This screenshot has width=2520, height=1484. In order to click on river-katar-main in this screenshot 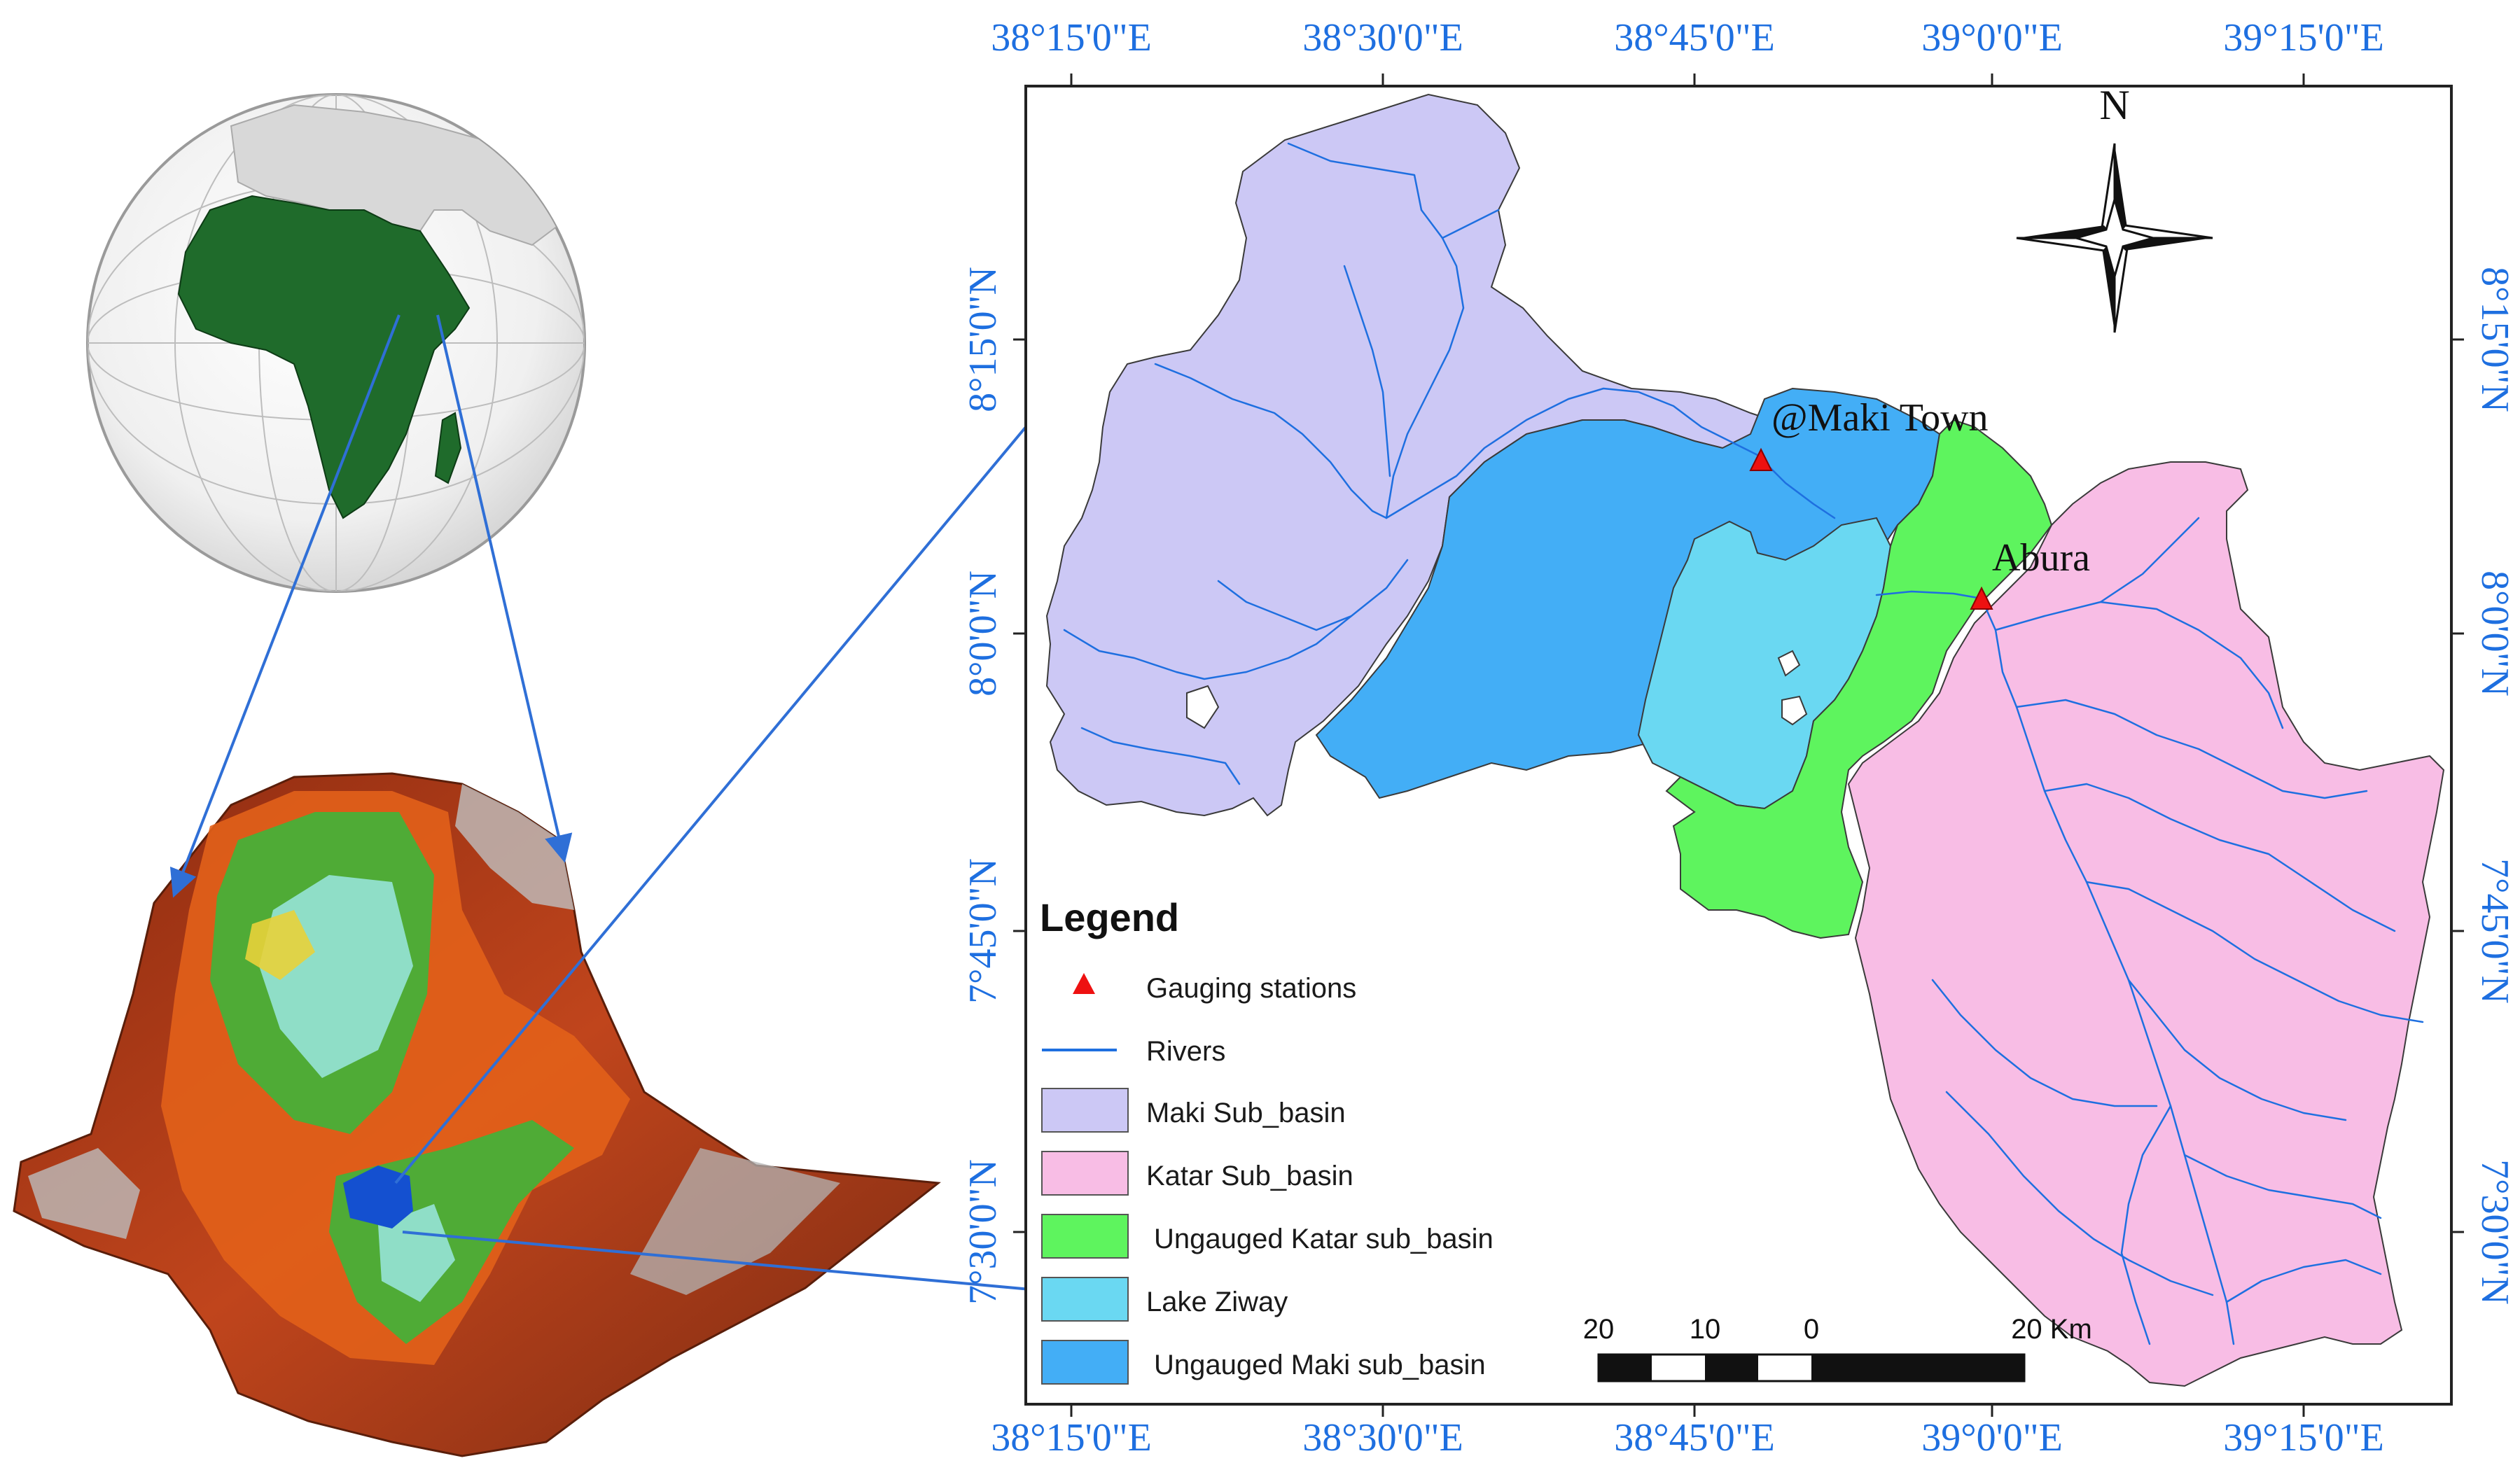, I will do `click(2107, 971)`.